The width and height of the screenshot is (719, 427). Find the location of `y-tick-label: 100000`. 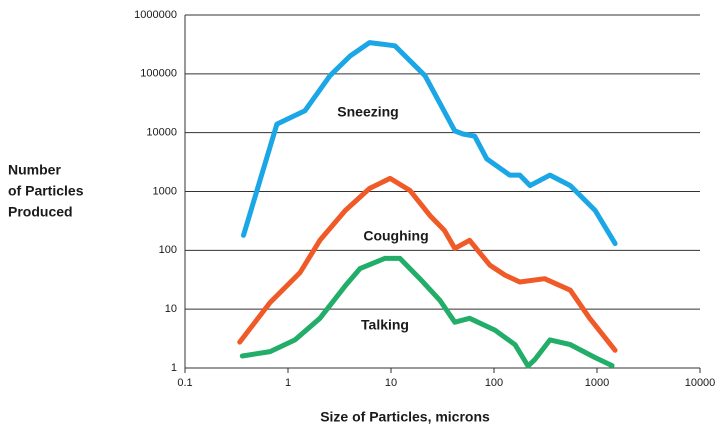

y-tick-label: 100000 is located at coordinates (158, 74).